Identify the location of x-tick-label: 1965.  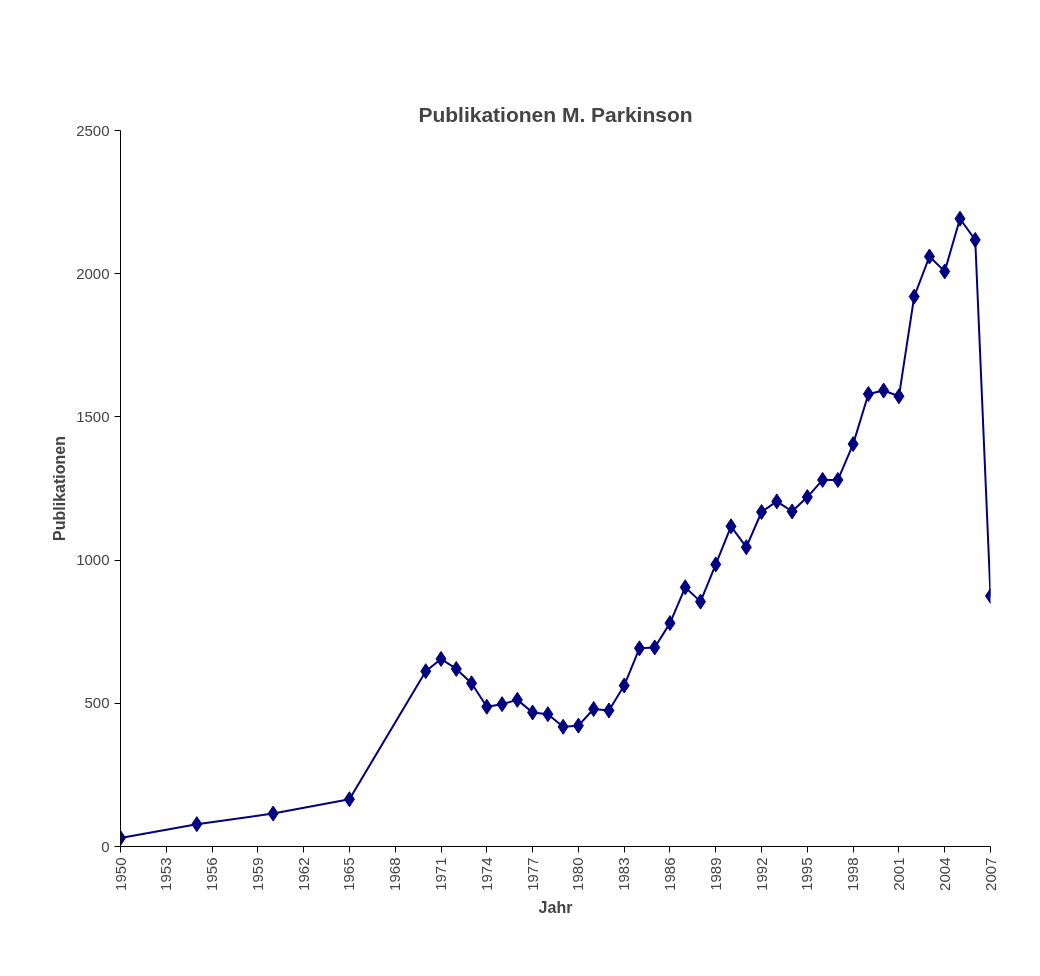
(349, 874).